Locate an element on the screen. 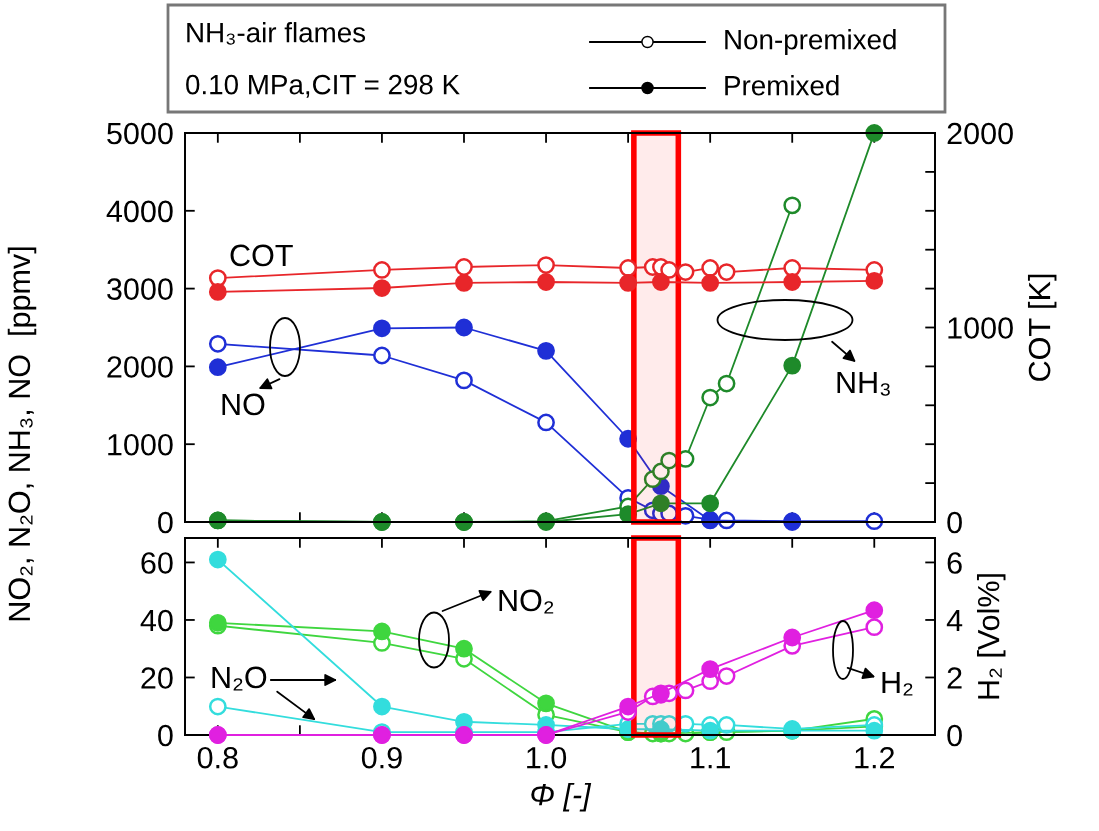 The image size is (1099, 831). text: Non-premixed is located at coordinates (810, 42).